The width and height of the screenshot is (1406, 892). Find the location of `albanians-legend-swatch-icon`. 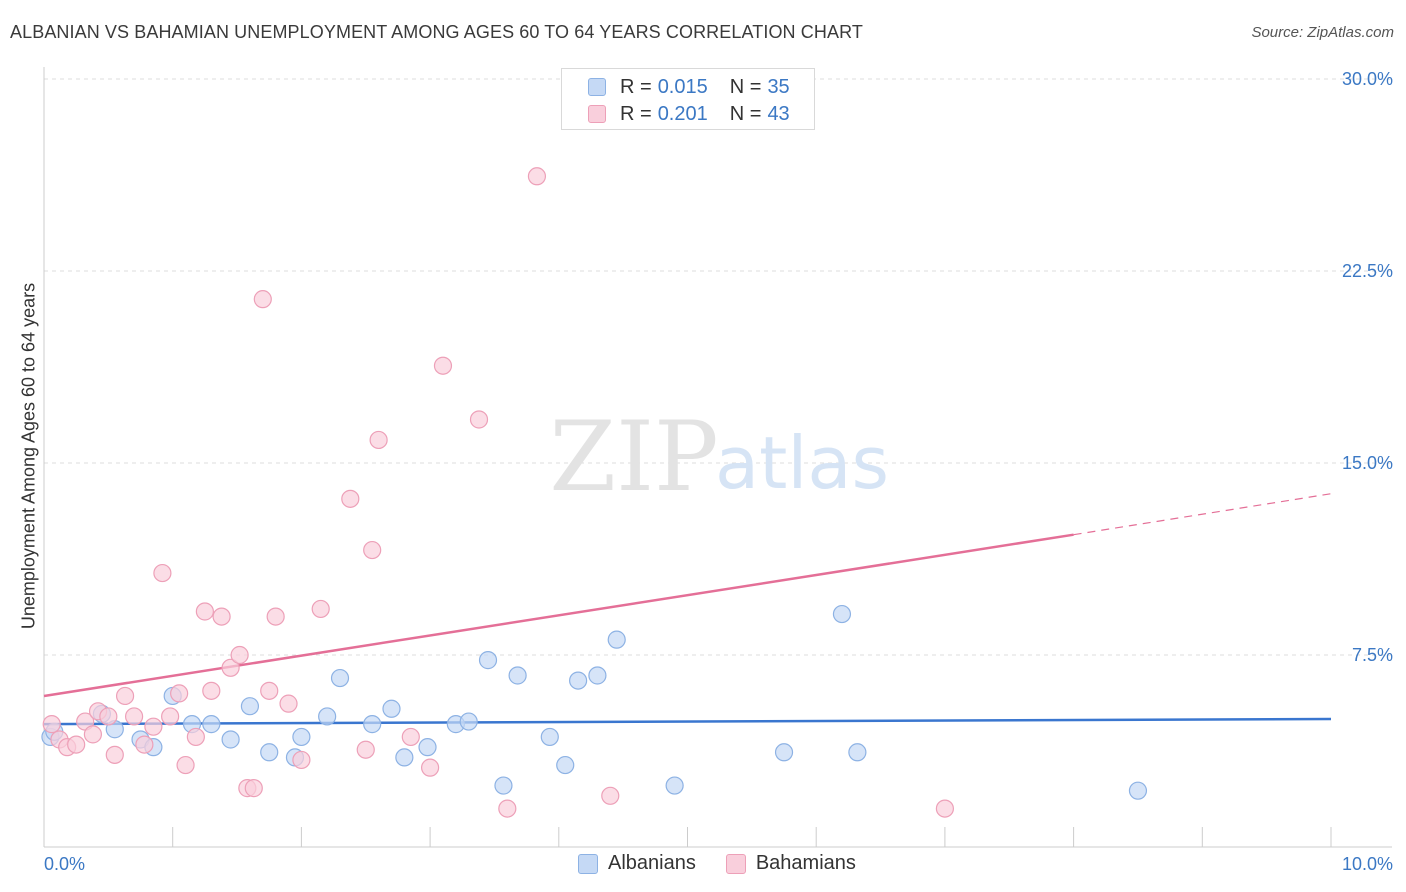

albanians-legend-swatch-icon is located at coordinates (588, 863).